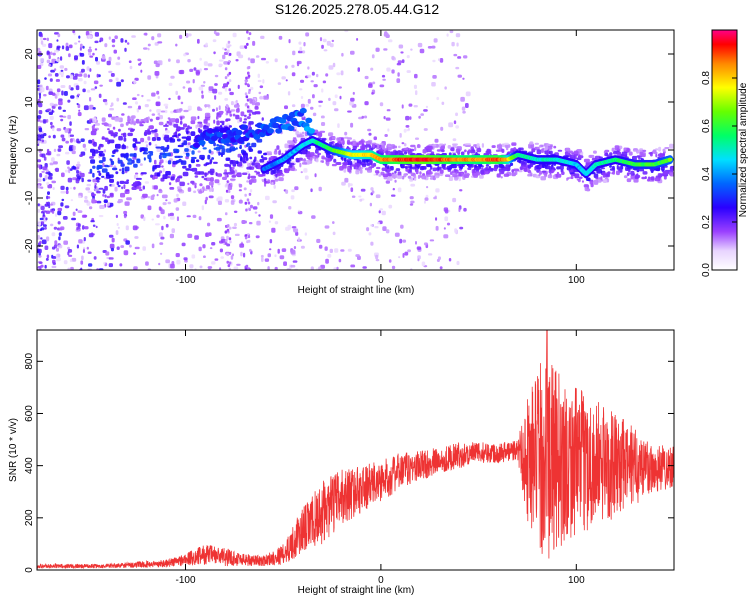 This screenshot has height=605, width=750. I want to click on snr-y-axis-label: SNR (10 * v/v), so click(13, 450).